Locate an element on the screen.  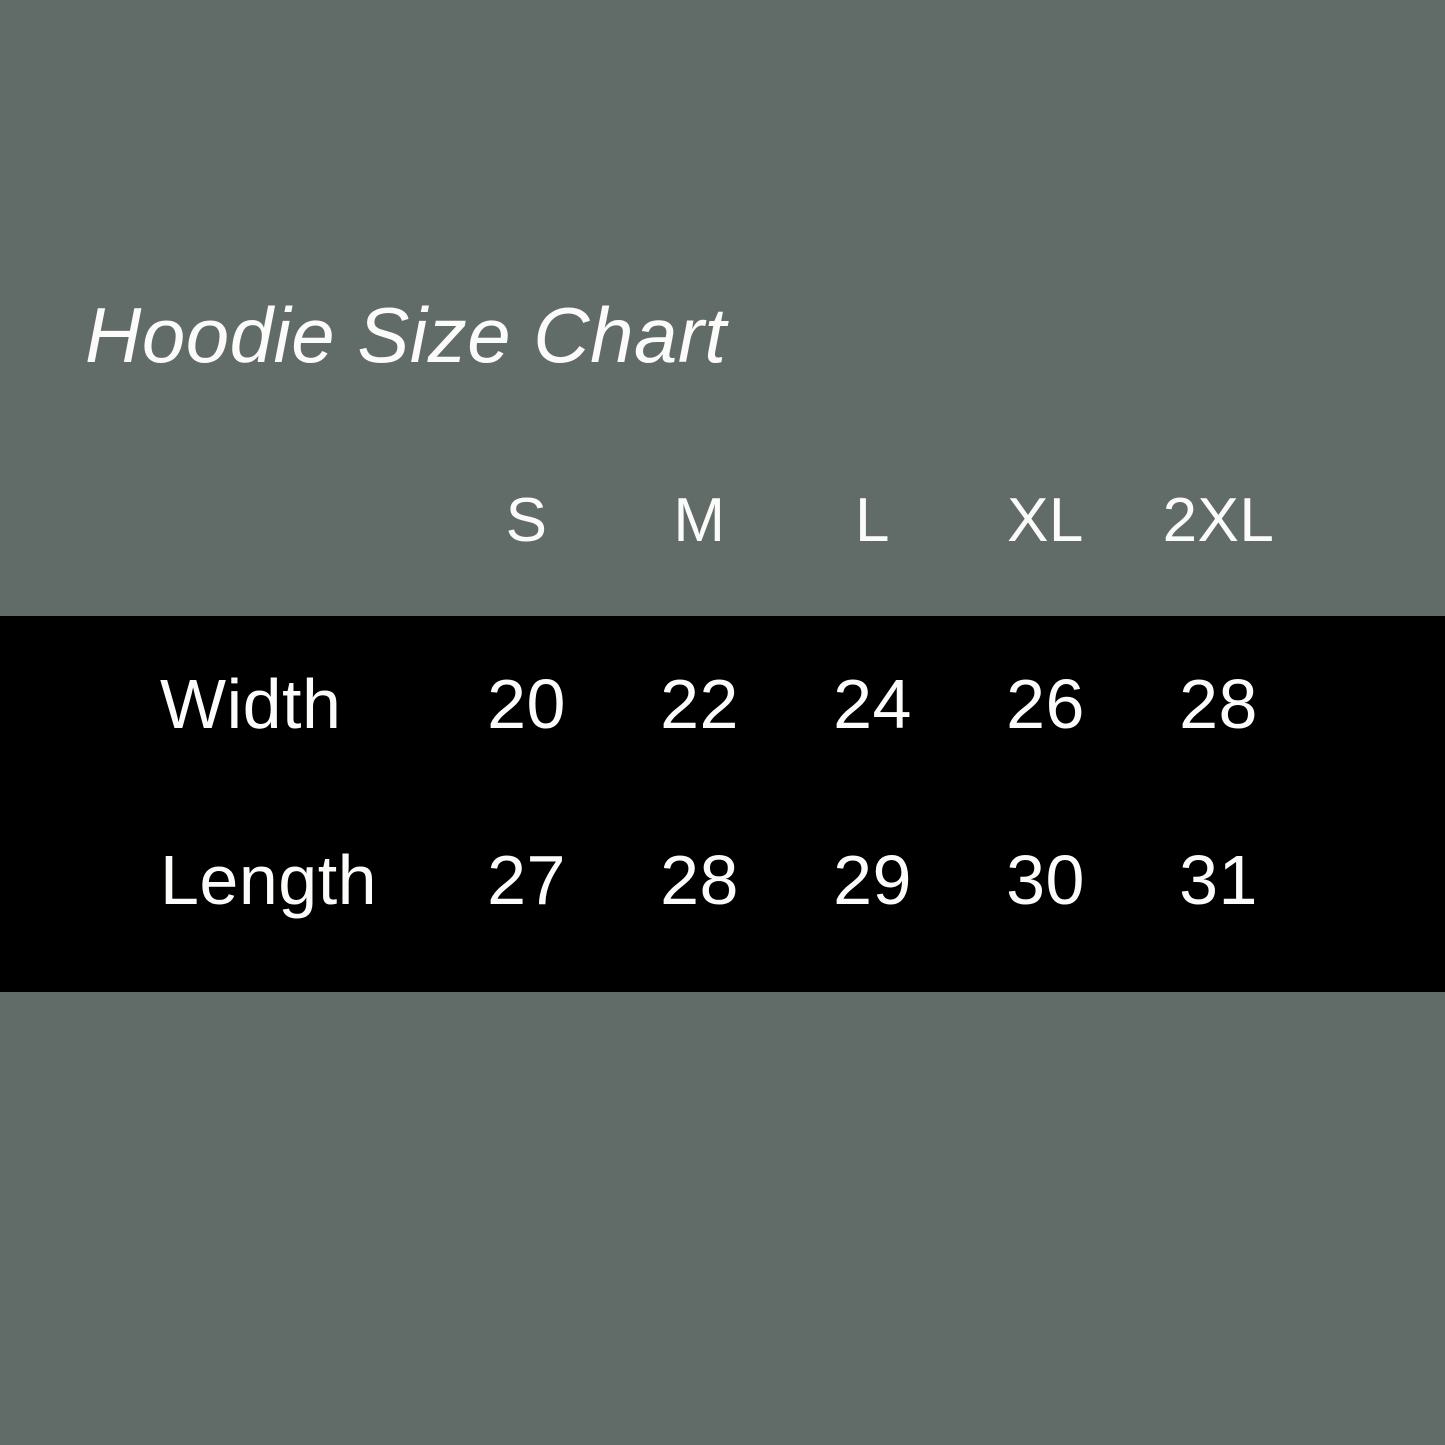
length-value-xl: 30 is located at coordinates (1045, 880).